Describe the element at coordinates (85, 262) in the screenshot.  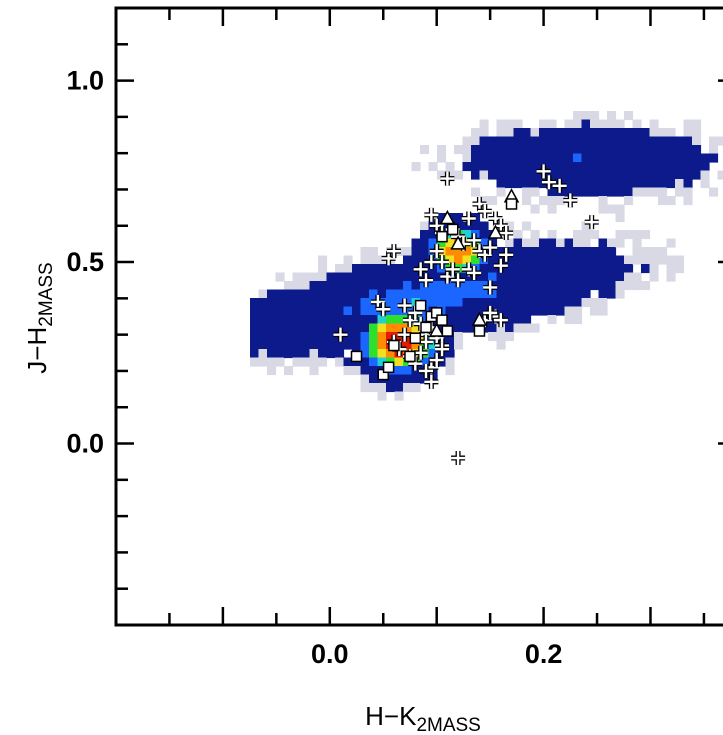
I see `y-tick-label: 0.5` at that location.